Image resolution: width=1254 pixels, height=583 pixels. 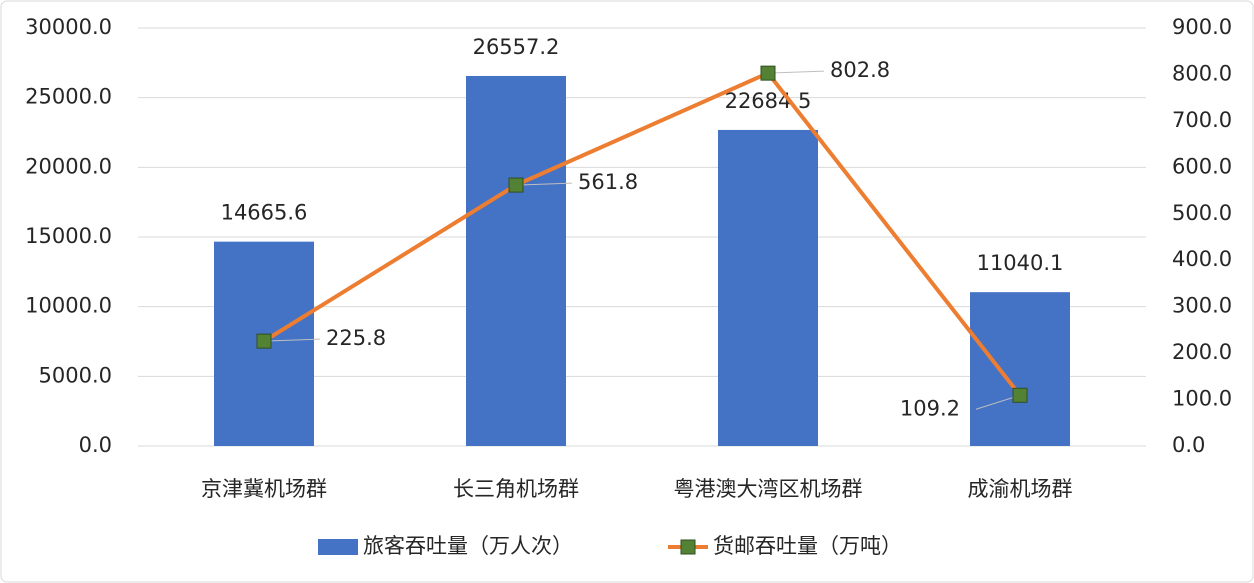 What do you see at coordinates (1202, 73) in the screenshot?
I see `y2-tick-label: 800.0` at bounding box center [1202, 73].